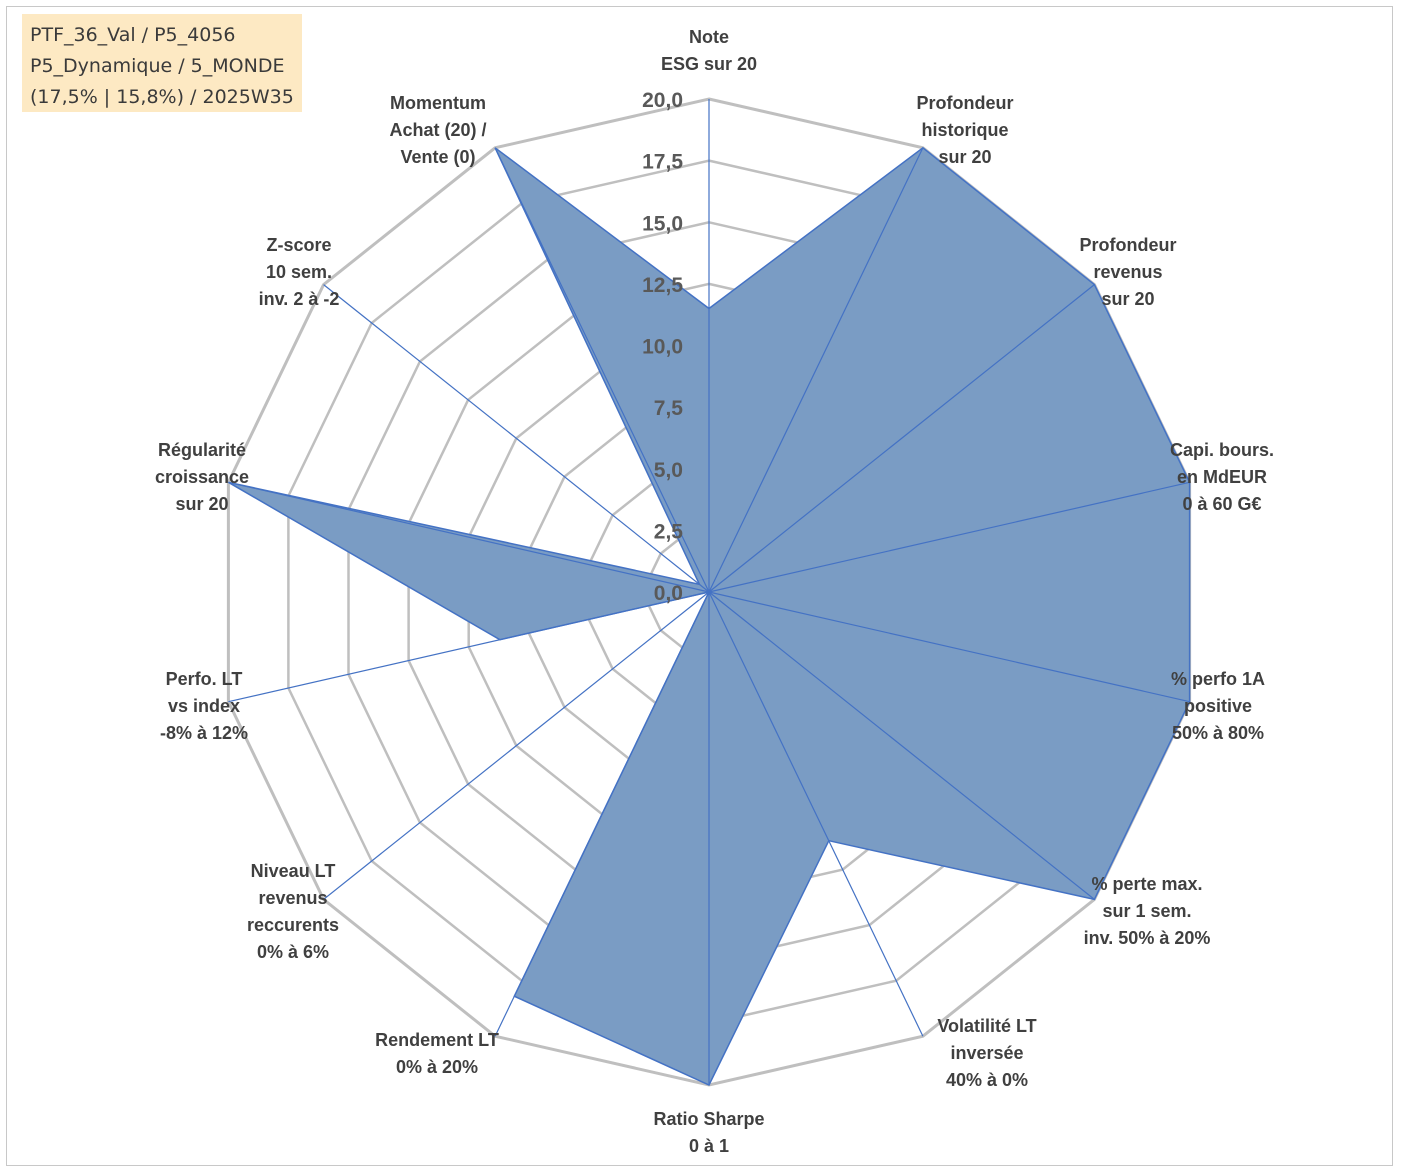 Image resolution: width=1401 pixels, height=1174 pixels. I want to click on axis-label-line: Vente (0), so click(437, 157).